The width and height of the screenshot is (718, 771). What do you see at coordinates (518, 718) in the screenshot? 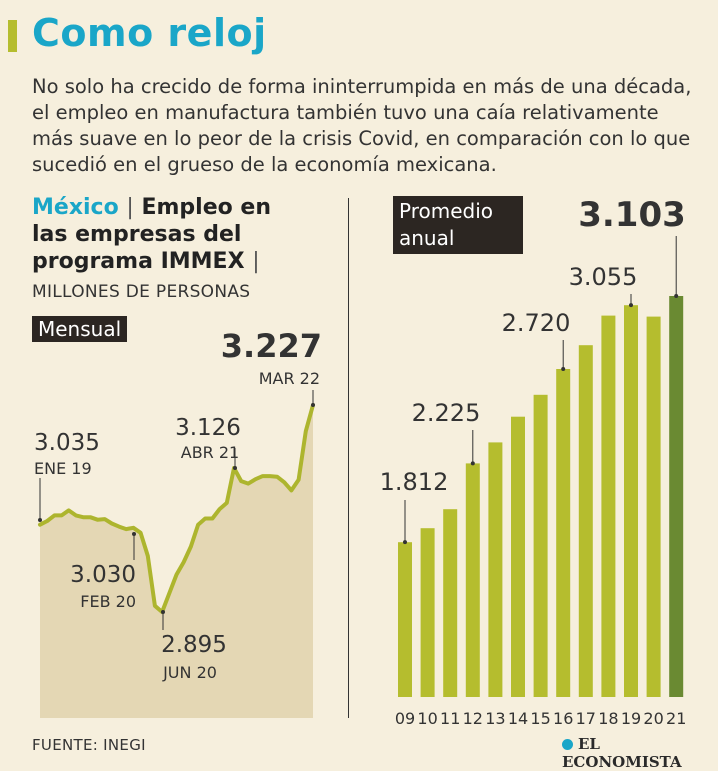
I see `annual-xtick-14: 14` at bounding box center [518, 718].